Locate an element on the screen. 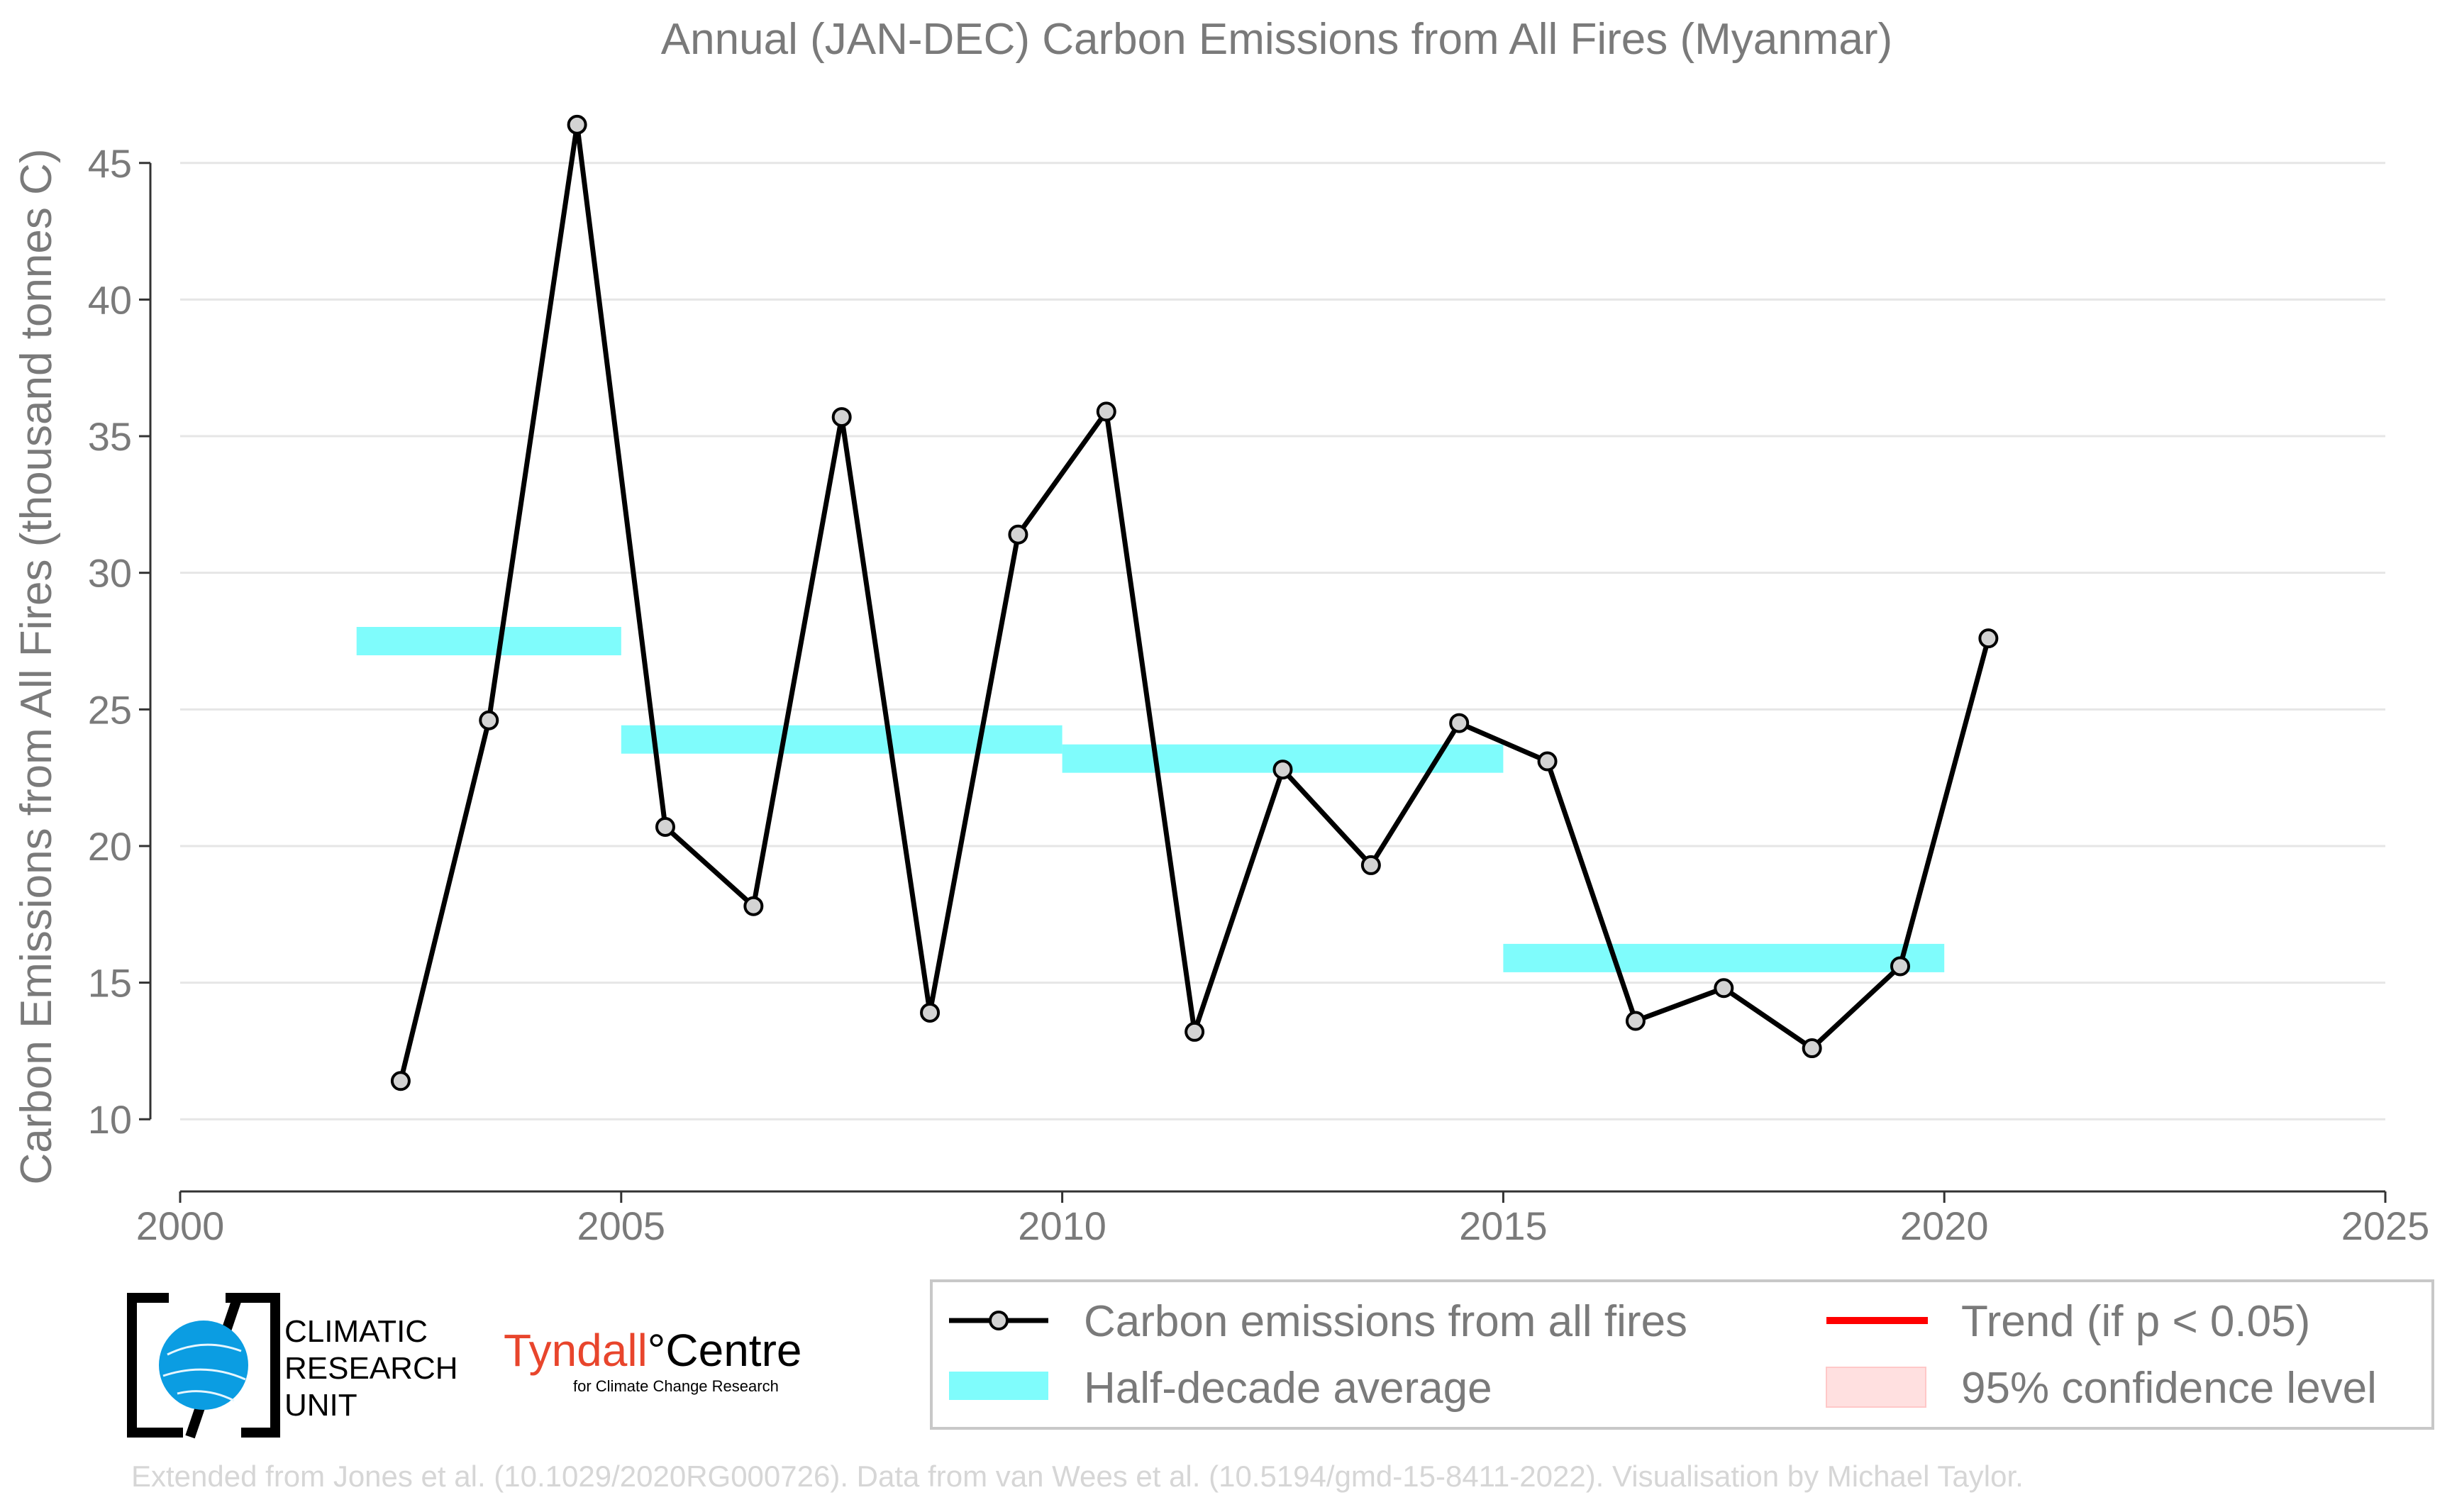 This screenshot has height=1512, width=2452. tyndall-centre-word: °Centre is located at coordinates (725, 1350).